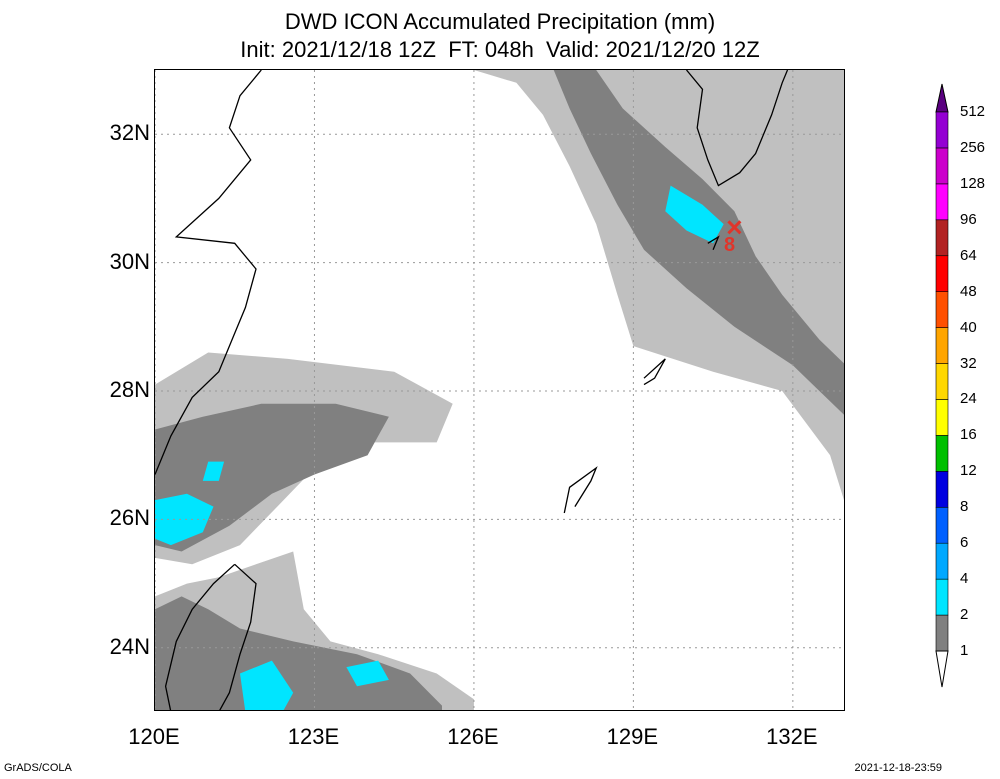  I want to click on colorbar-level-label: 64, so click(968, 255).